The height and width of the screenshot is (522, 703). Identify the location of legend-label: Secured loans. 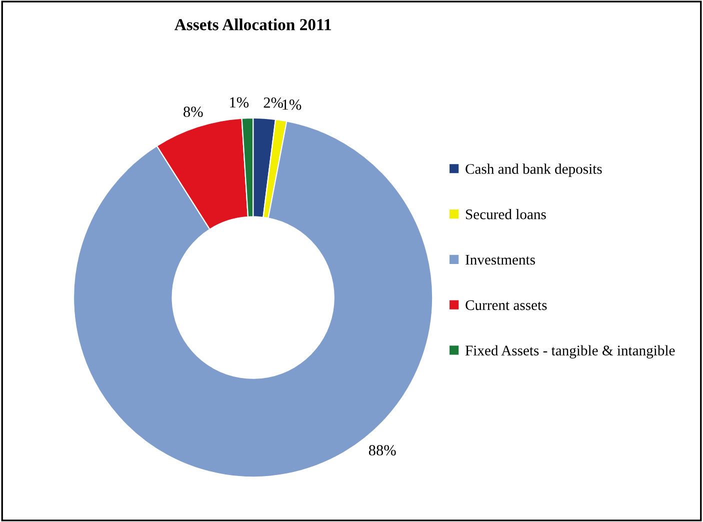
(506, 214).